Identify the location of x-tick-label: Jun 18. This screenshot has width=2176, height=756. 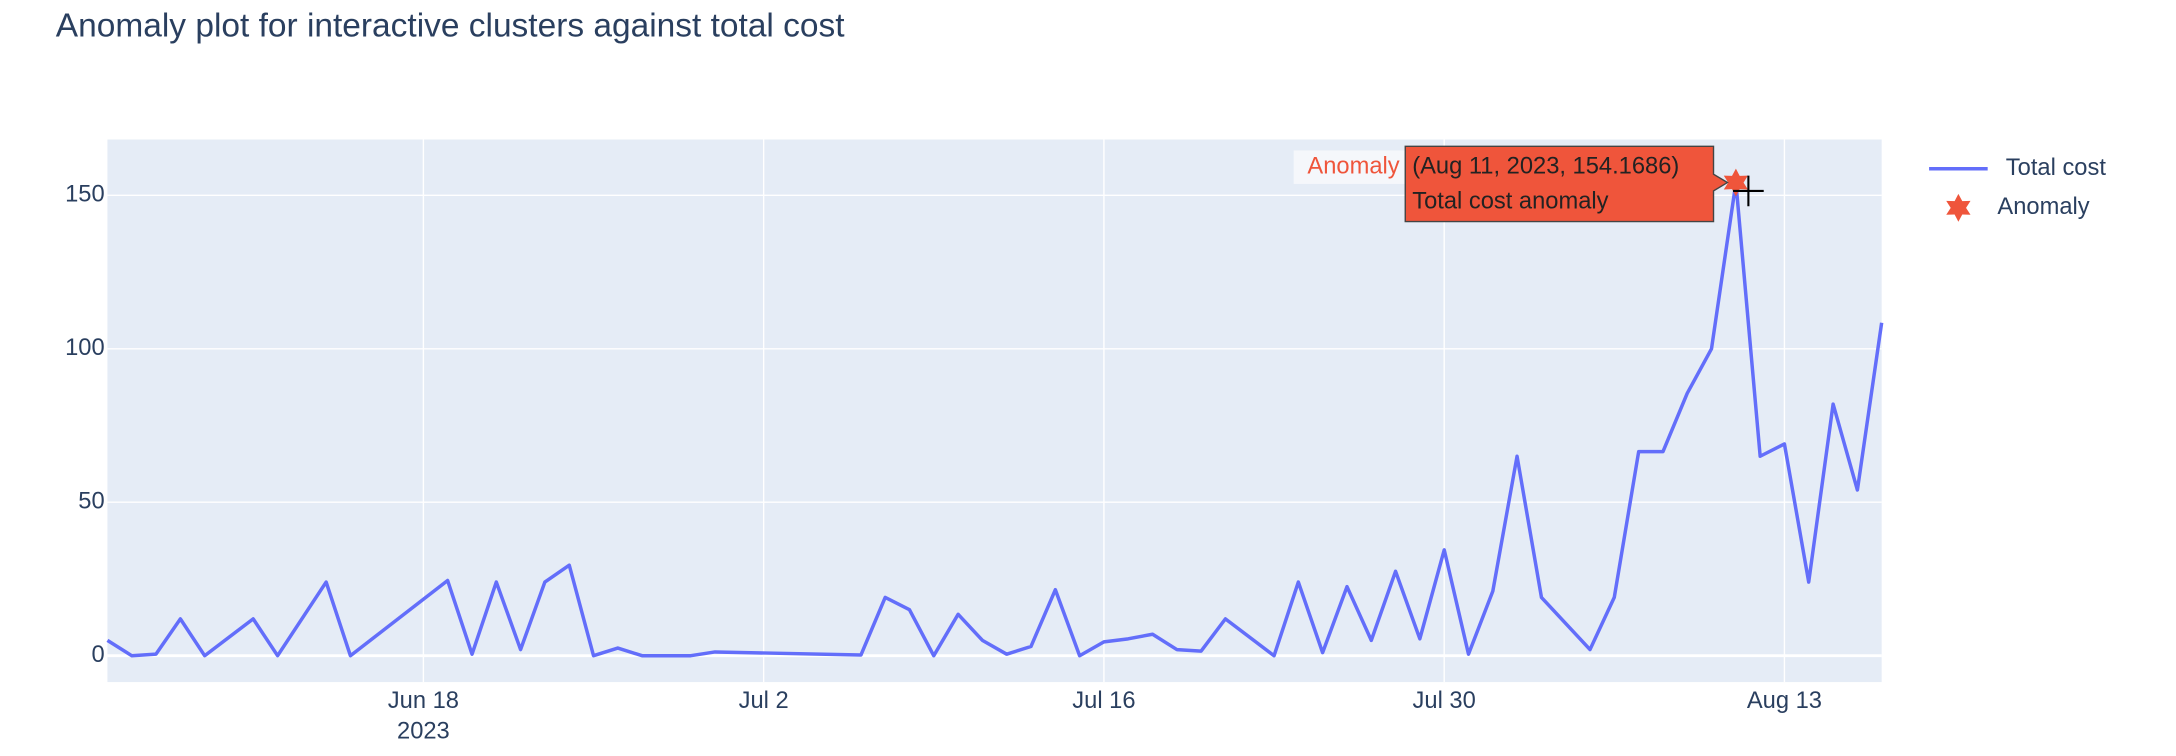
(423, 701).